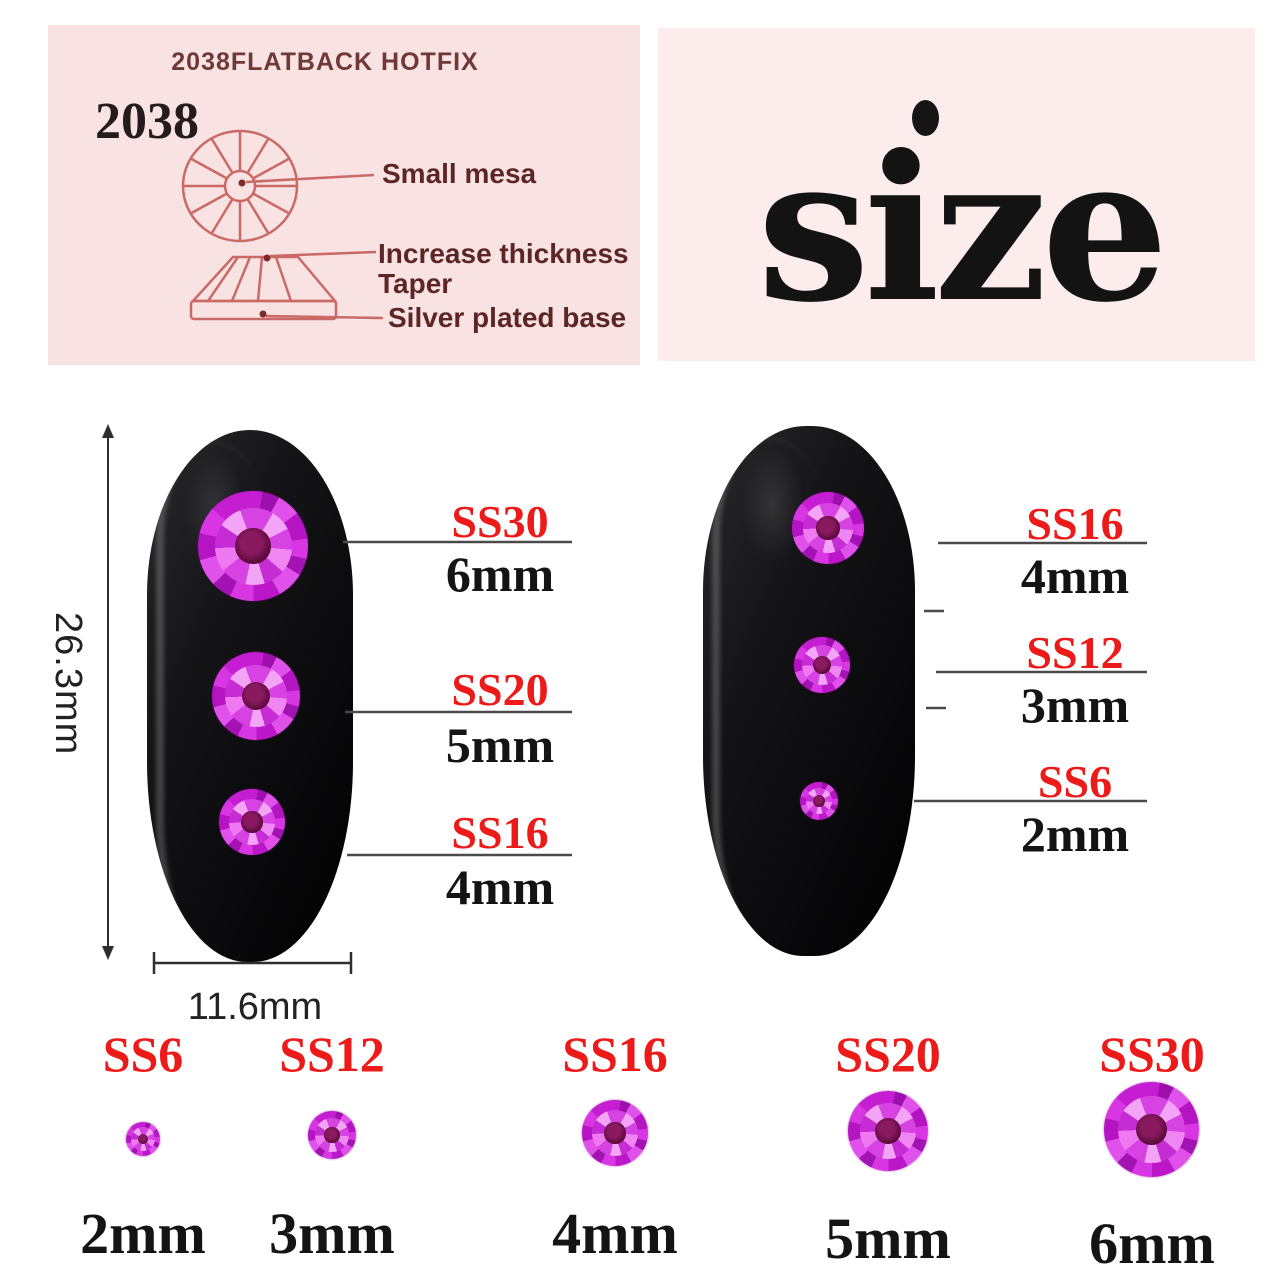 The height and width of the screenshot is (1288, 1288). Describe the element at coordinates (332, 1054) in the screenshot. I see `chart-code: SS12` at that location.